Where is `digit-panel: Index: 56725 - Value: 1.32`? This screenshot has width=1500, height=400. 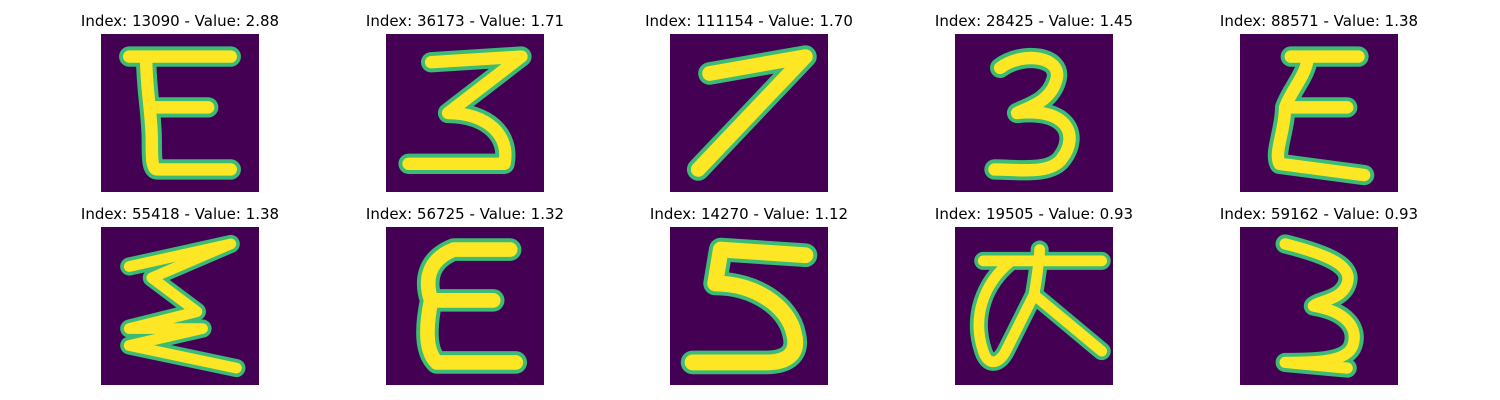
digit-panel: Index: 56725 - Value: 1.32 is located at coordinates (465, 295).